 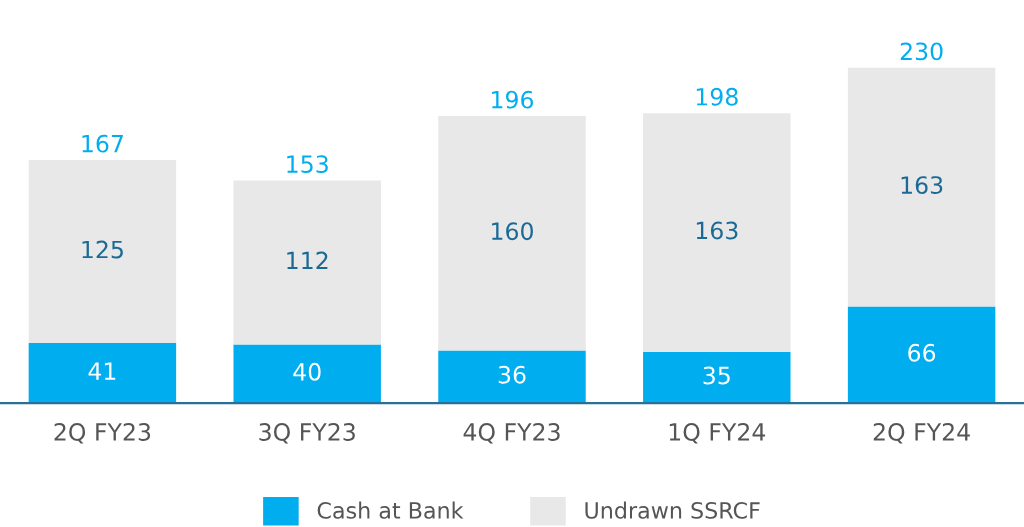 I want to click on total-label: 153, so click(x=307, y=164).